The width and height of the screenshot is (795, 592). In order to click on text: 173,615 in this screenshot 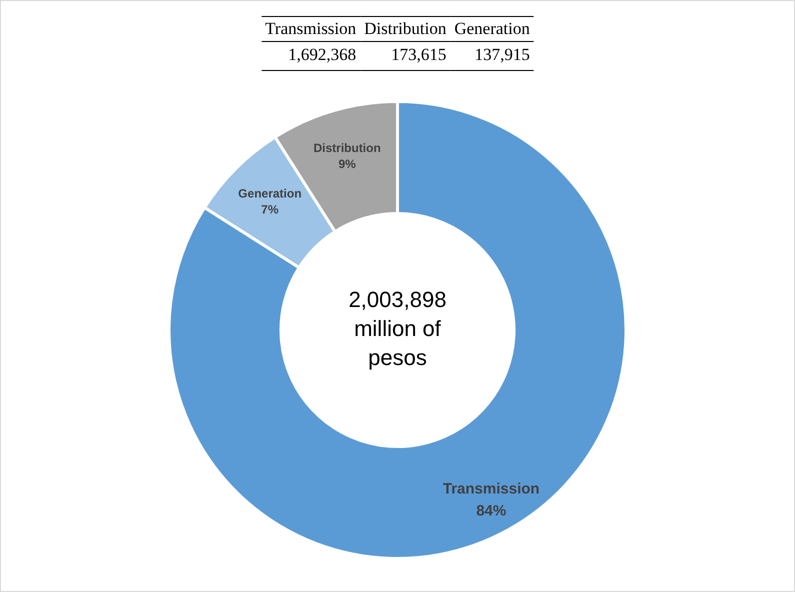, I will do `click(405, 56)`.